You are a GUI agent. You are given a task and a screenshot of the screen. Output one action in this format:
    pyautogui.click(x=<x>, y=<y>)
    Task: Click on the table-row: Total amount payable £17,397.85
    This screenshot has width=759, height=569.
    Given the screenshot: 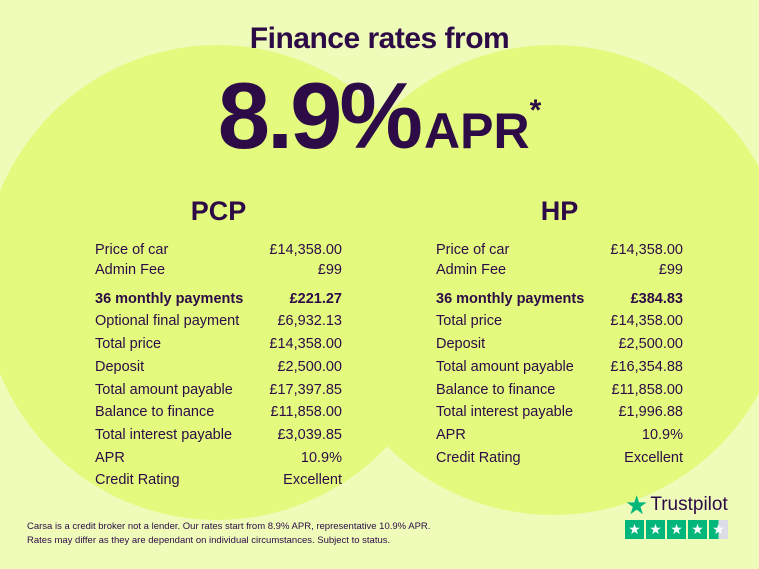 What is the action you would take?
    pyautogui.click(x=218, y=390)
    